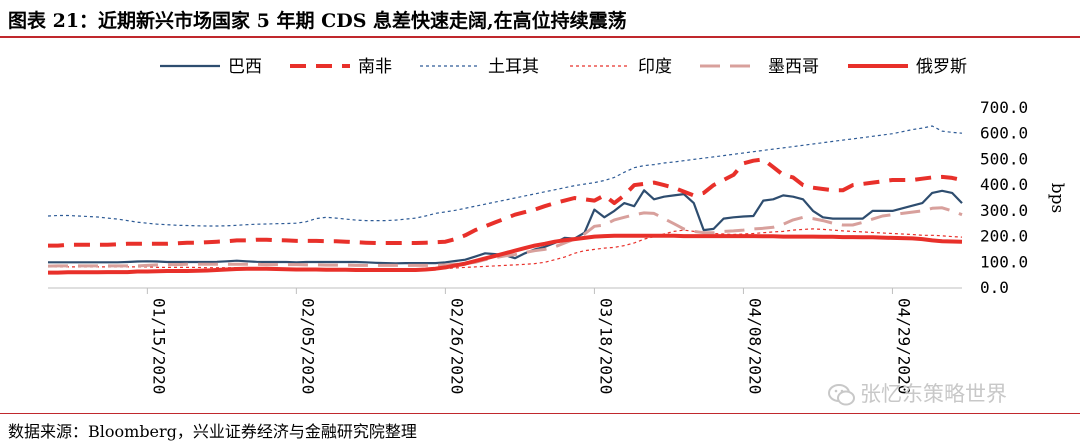  What do you see at coordinates (1004, 184) in the screenshot?
I see `y-tick-label: 400.0` at bounding box center [1004, 184].